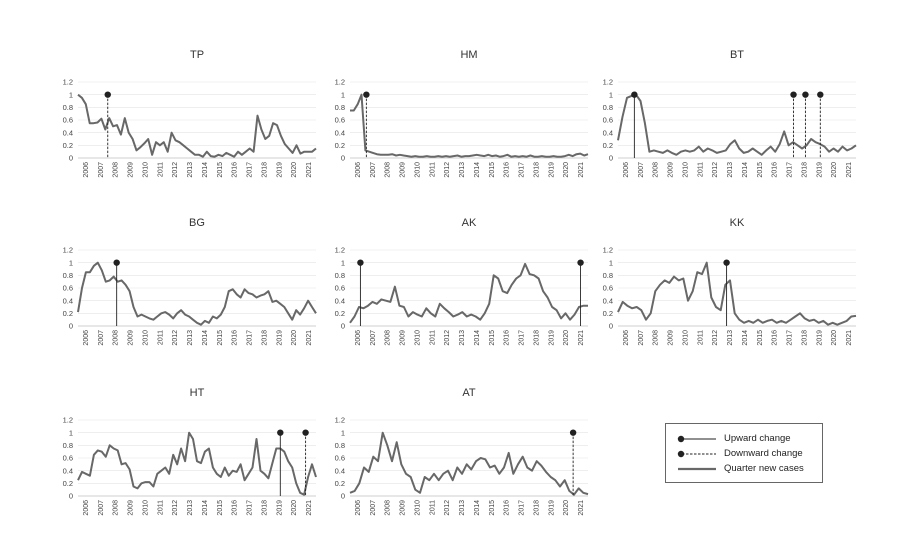 Image resolution: width=914 pixels, height=537 pixels. What do you see at coordinates (737, 223) in the screenshot?
I see `chart-title: KK` at bounding box center [737, 223].